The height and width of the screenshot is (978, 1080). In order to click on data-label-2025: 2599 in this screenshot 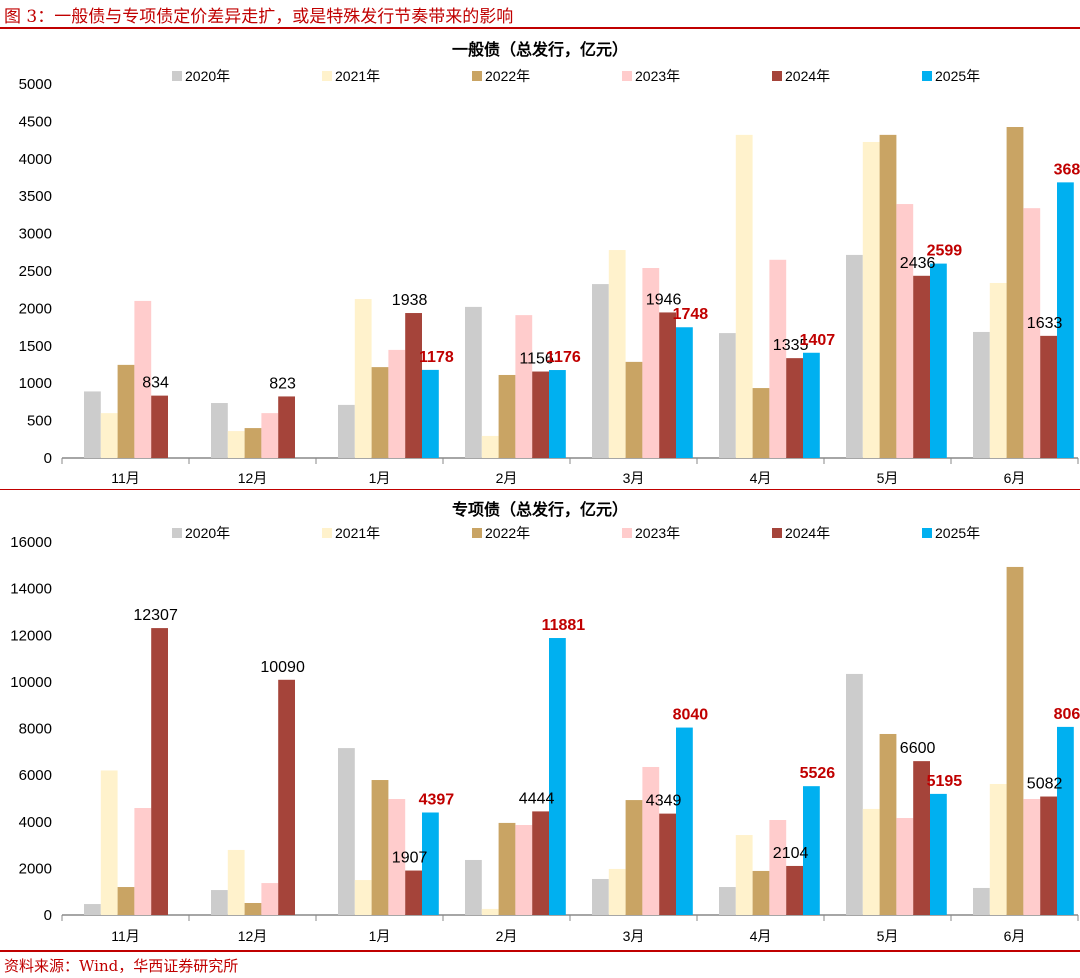, I will do `click(945, 251)`.